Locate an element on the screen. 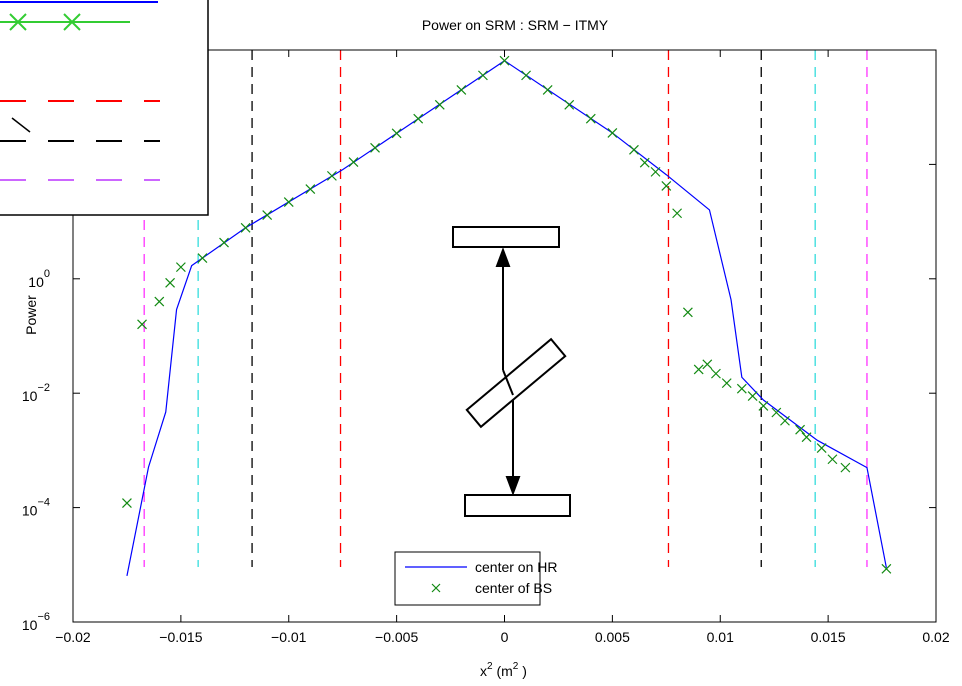  setup-diagram is located at coordinates (511, 371).